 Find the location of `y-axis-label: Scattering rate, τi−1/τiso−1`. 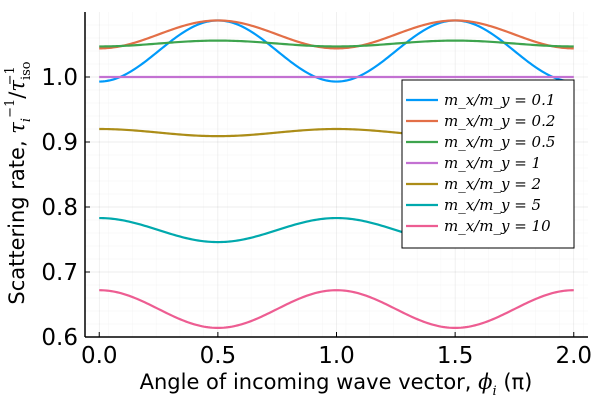

y-axis-label: Scattering rate, τi−1/τiso−1 is located at coordinates (18, 182).